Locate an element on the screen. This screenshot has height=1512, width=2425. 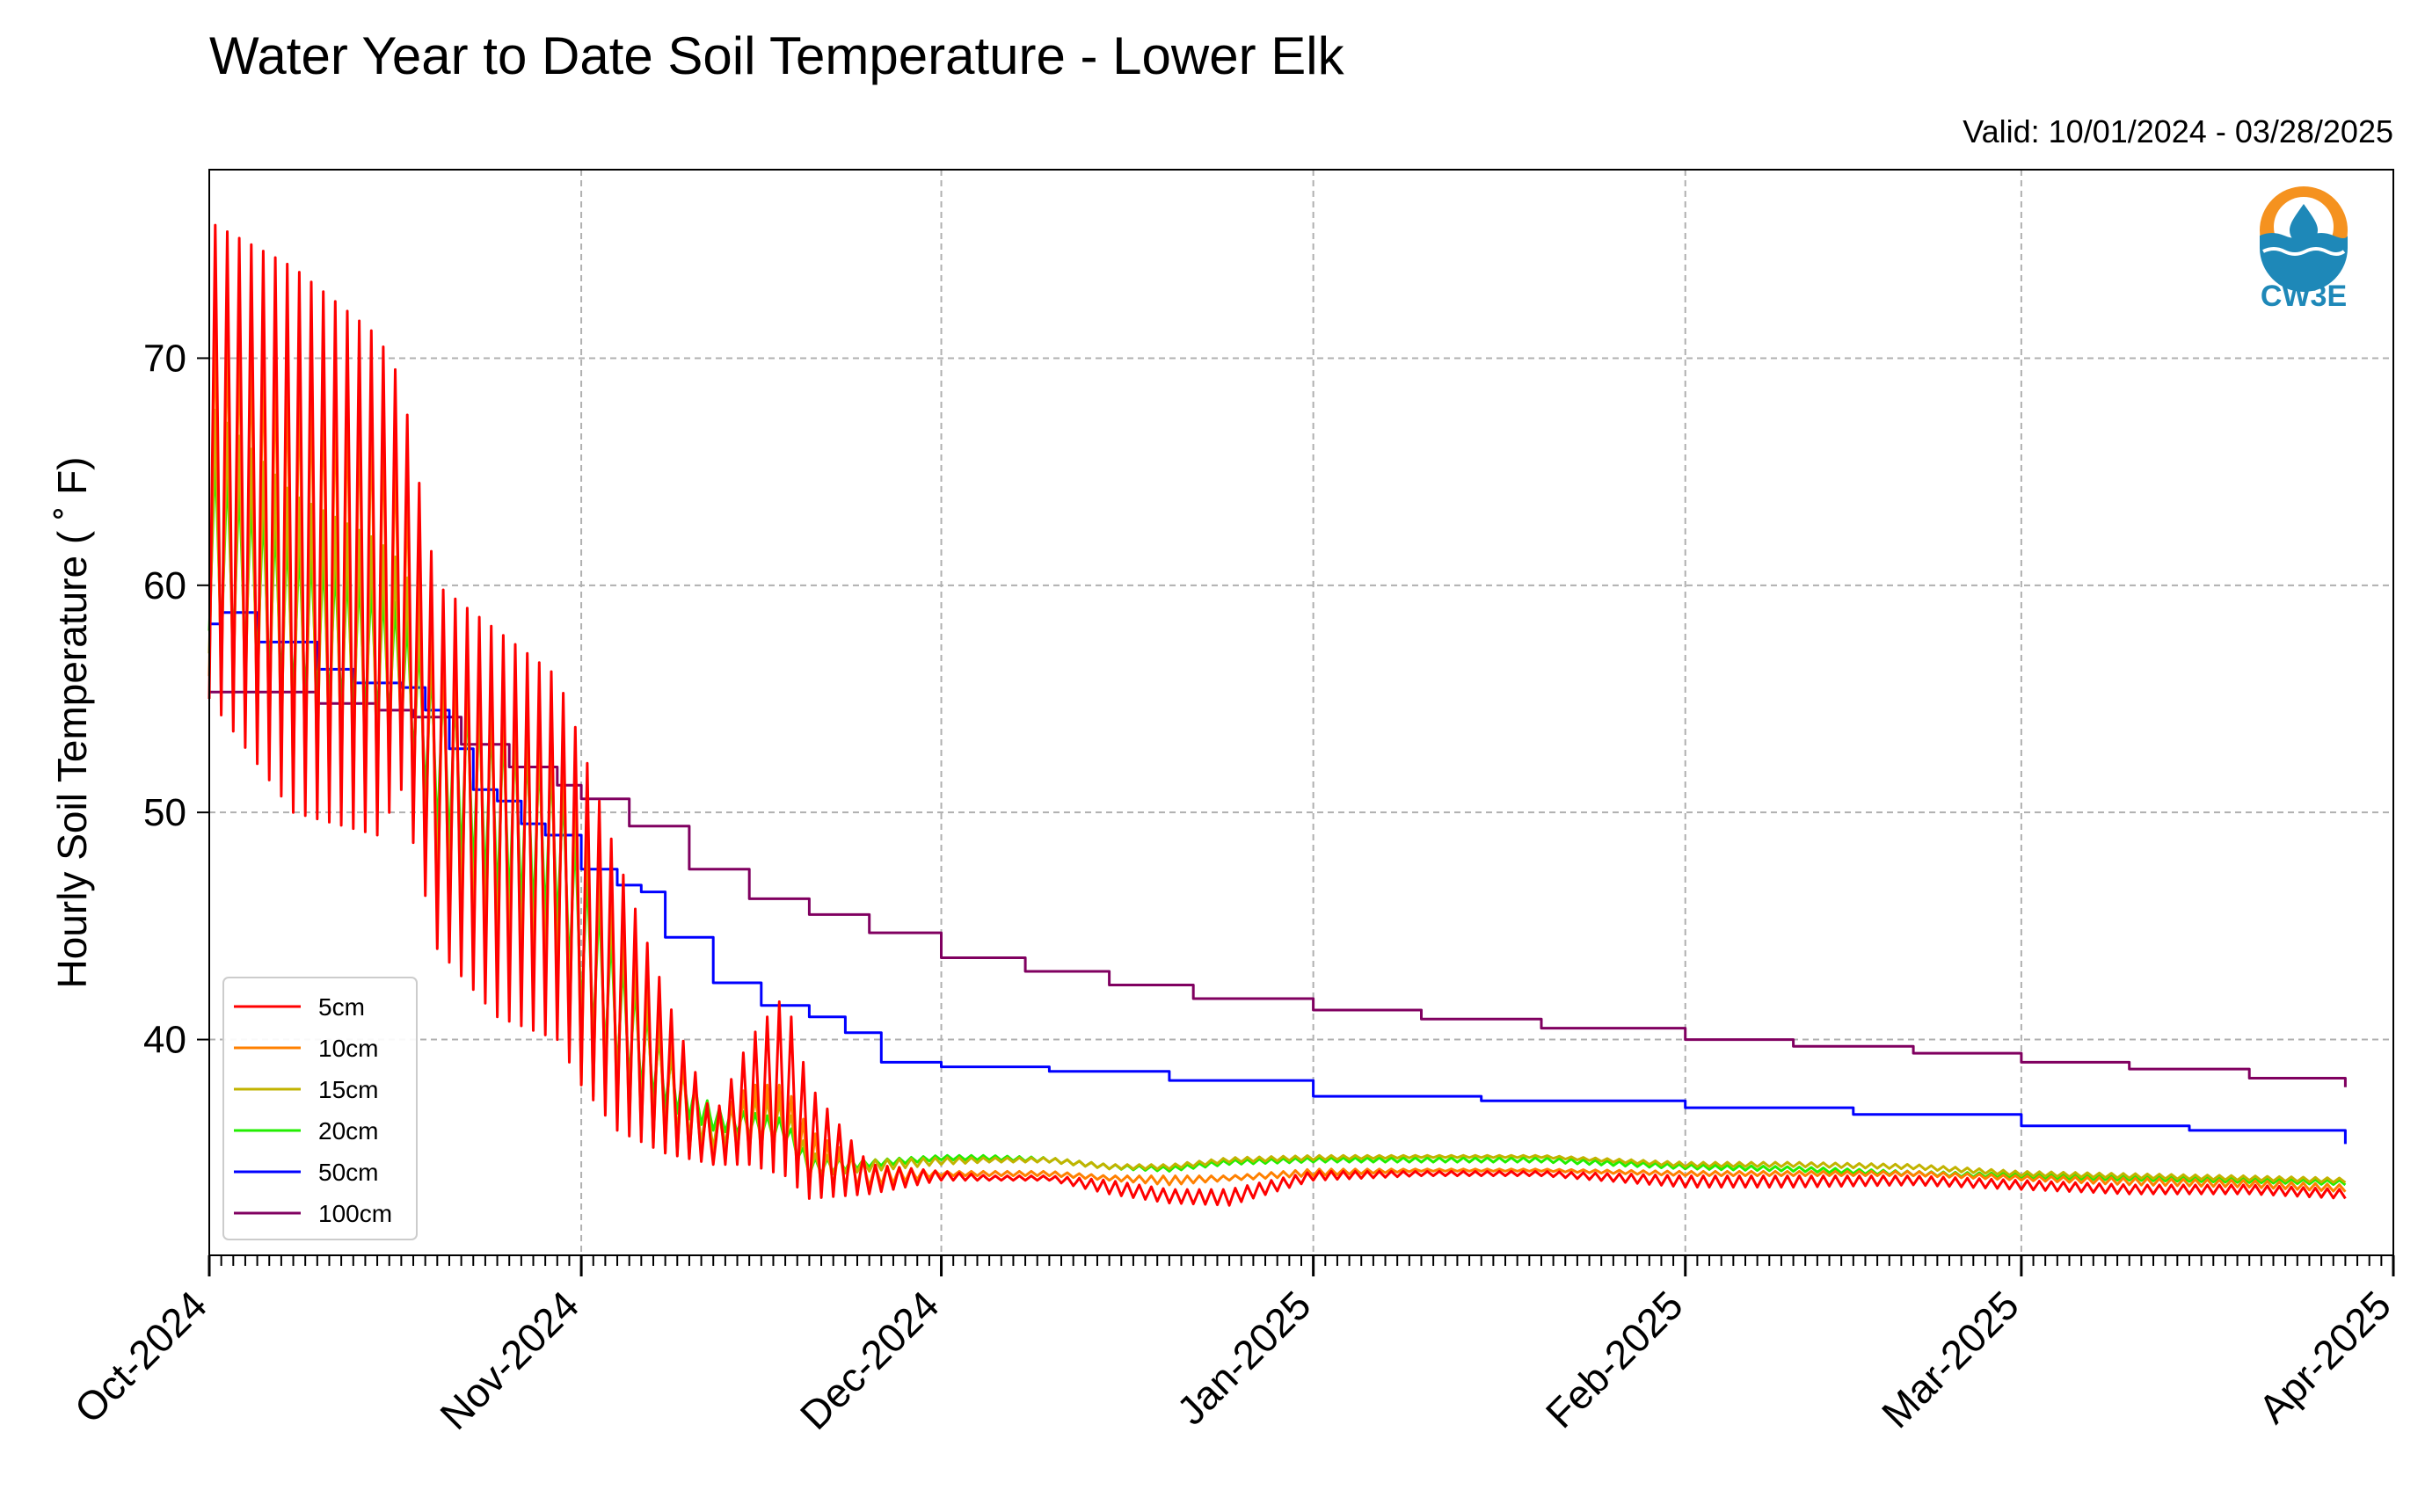
x-tick-label: Oct-2024 is located at coordinates (141, 1357).